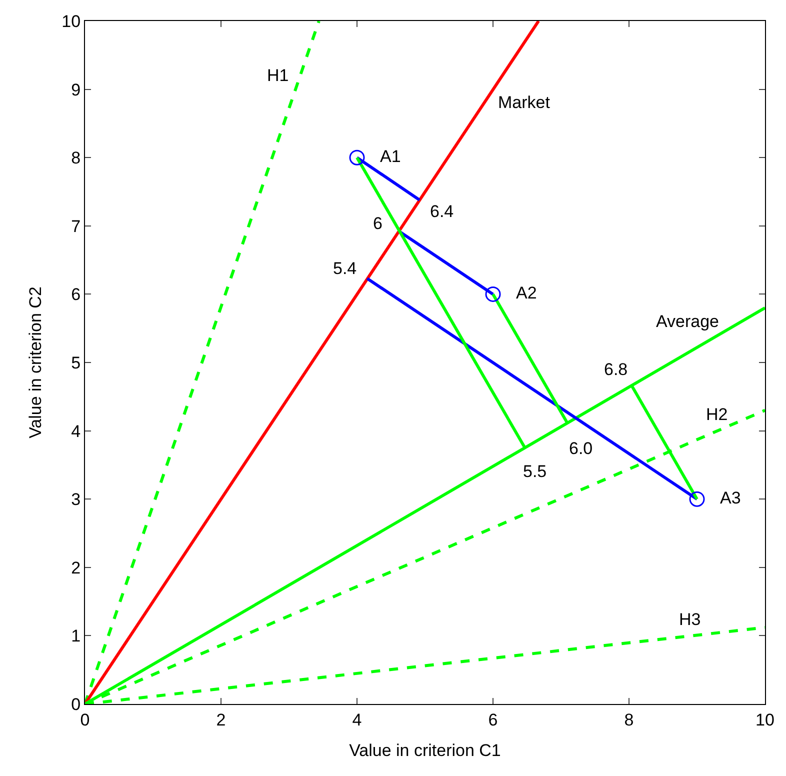 The height and width of the screenshot is (776, 786). Describe the element at coordinates (616, 369) in the screenshot. I see `annotation: 6.8` at that location.